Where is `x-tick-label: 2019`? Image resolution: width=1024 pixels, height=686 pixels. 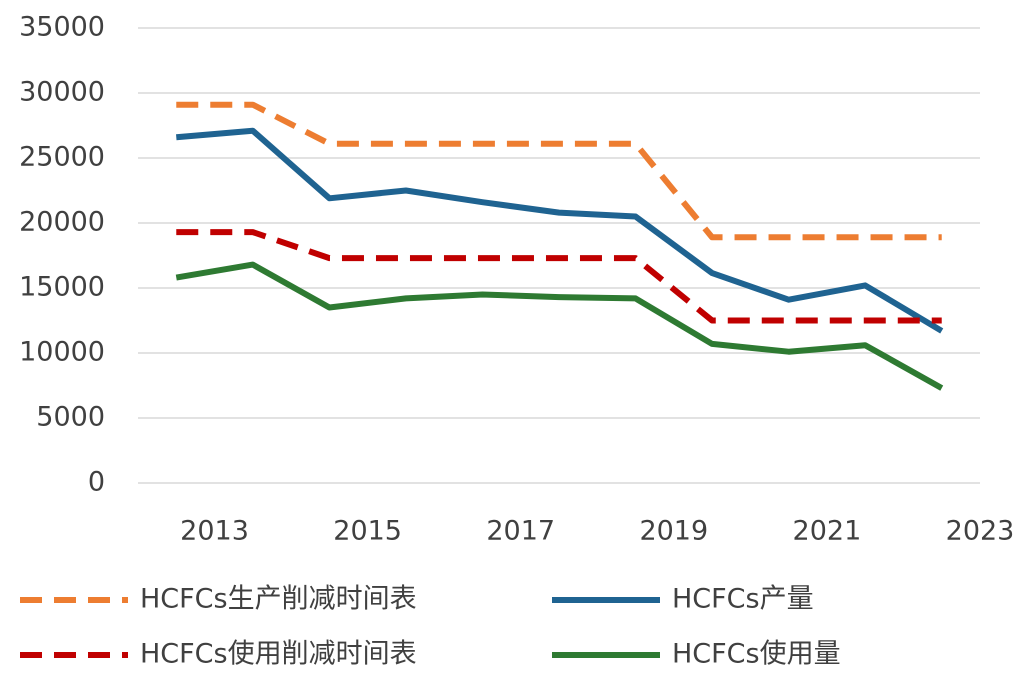
x-tick-label: 2019 is located at coordinates (673, 531).